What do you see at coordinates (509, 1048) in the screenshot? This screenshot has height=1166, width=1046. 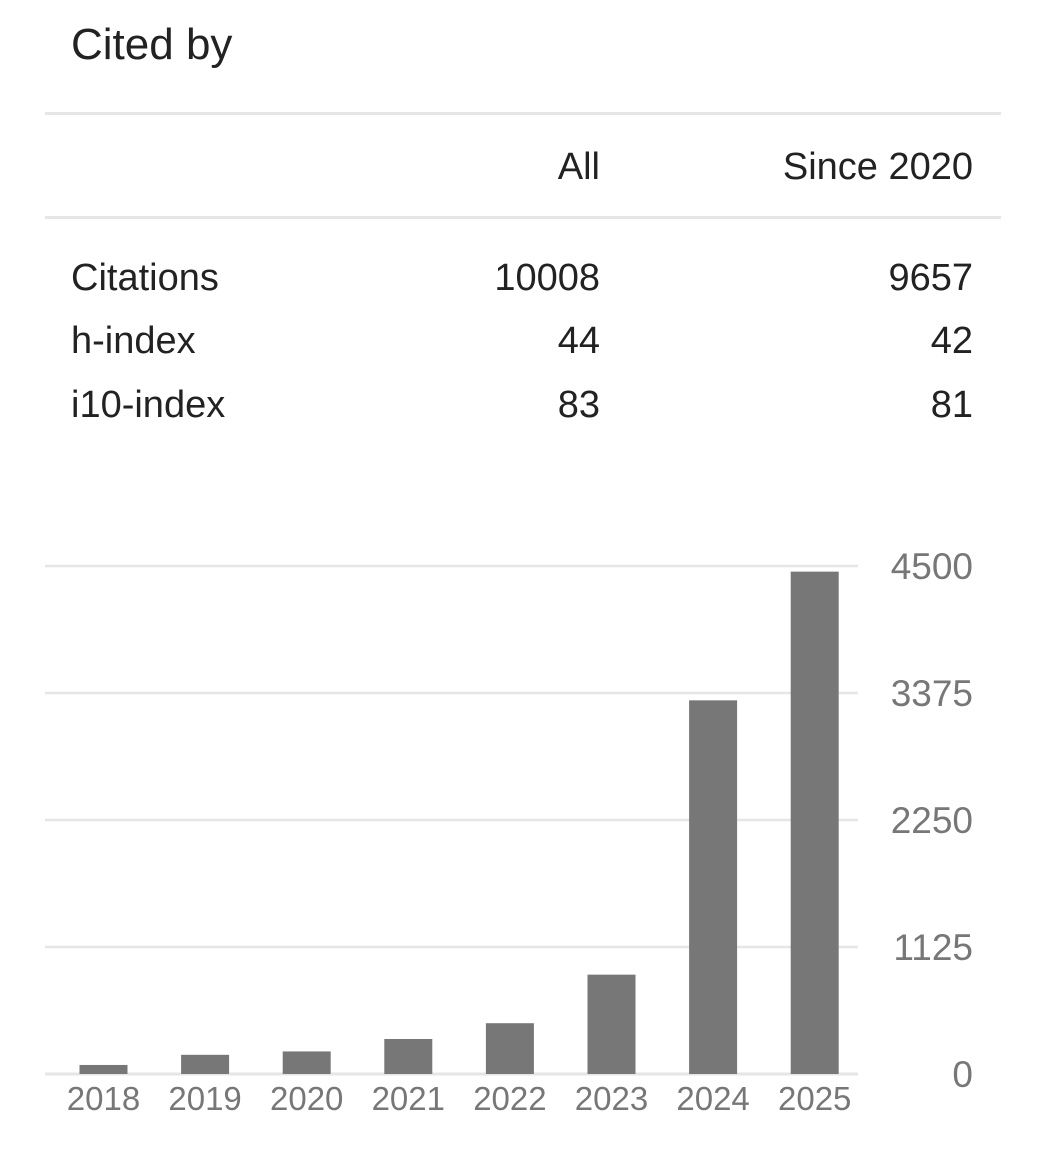 I see `bar-2022` at bounding box center [509, 1048].